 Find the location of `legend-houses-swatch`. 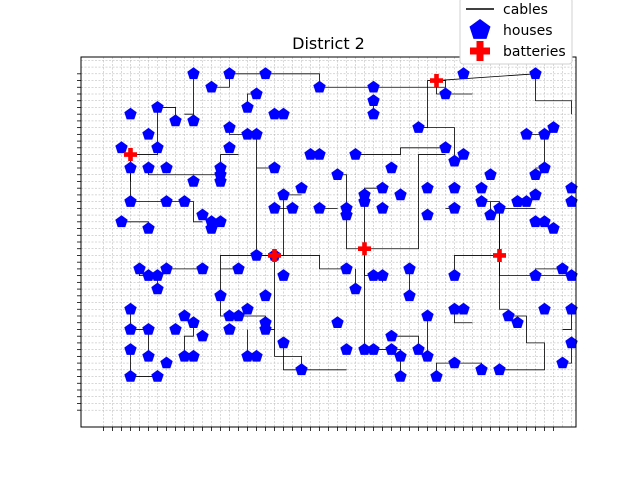

legend-houses-swatch is located at coordinates (480, 29).